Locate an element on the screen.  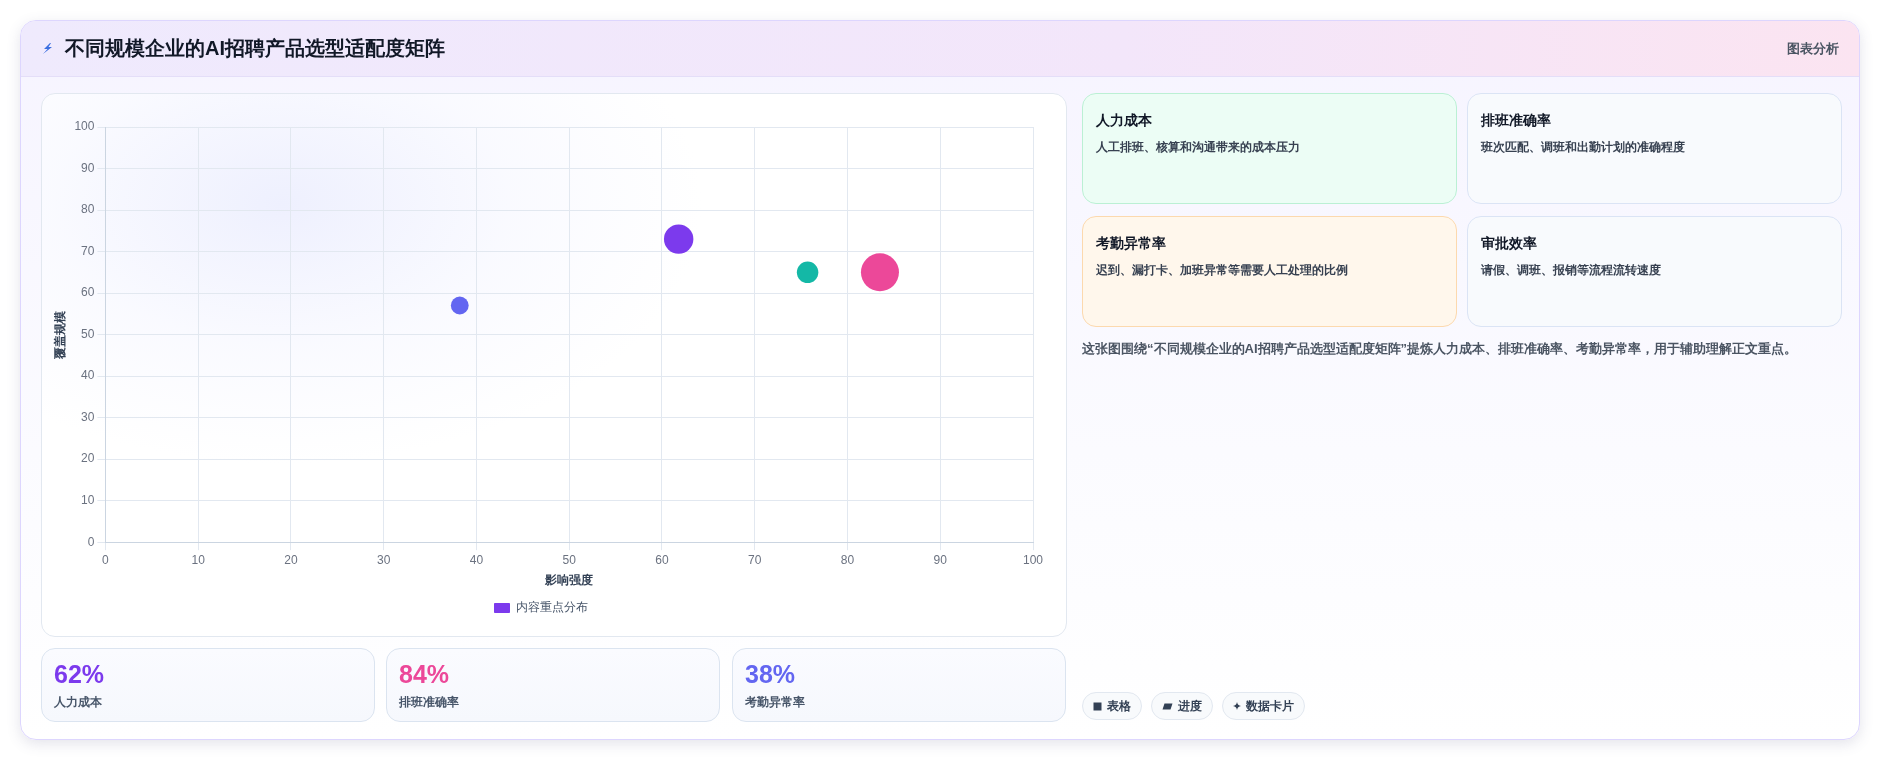
text: 表格 is located at coordinates (1119, 706).